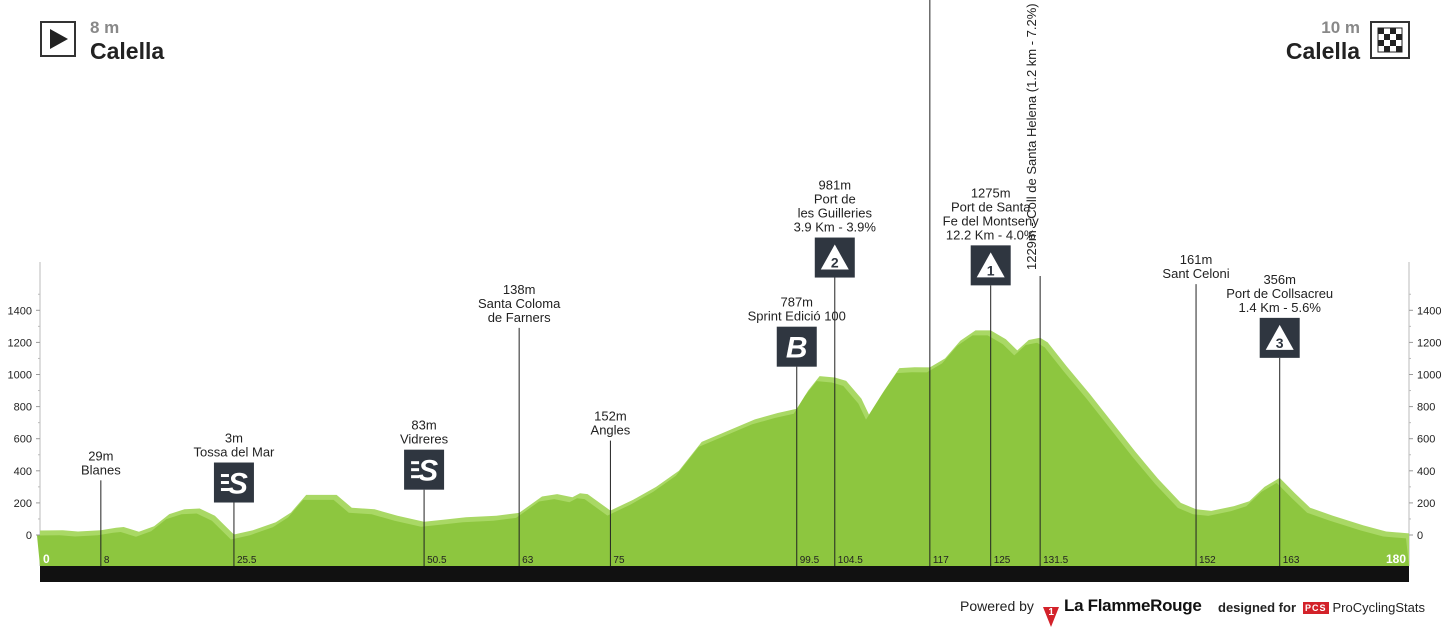  What do you see at coordinates (437, 560) in the screenshot?
I see `km-label: 50.5` at bounding box center [437, 560].